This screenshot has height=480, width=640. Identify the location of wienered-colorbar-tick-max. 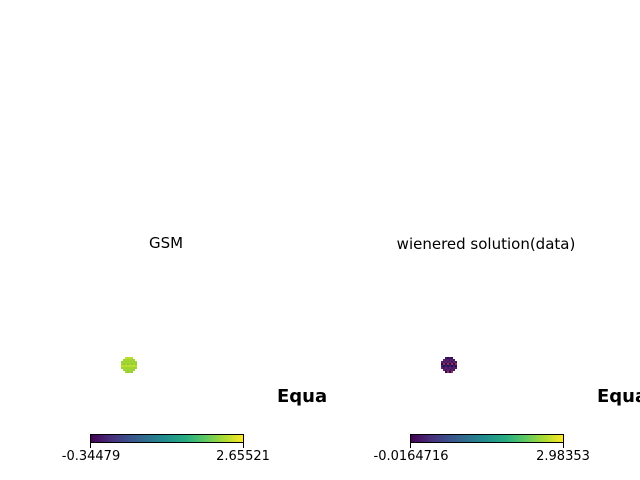
(563, 445).